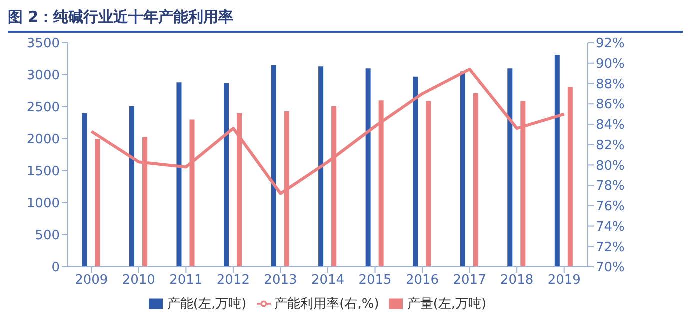 Image resolution: width=691 pixels, height=322 pixels. I want to click on y2-tick-label: 72%, so click(610, 248).